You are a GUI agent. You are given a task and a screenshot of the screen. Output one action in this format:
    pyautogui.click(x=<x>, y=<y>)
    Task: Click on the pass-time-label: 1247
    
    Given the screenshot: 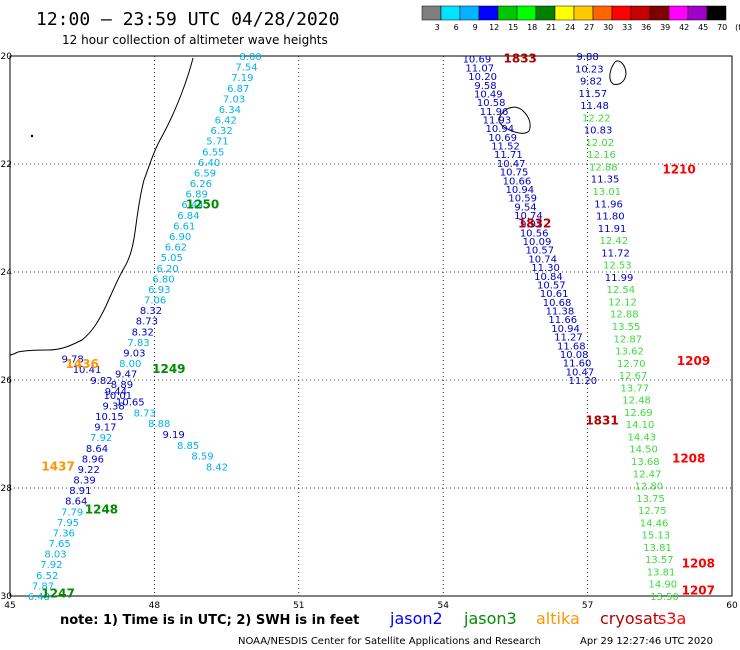 What is the action you would take?
    pyautogui.click(x=57, y=593)
    